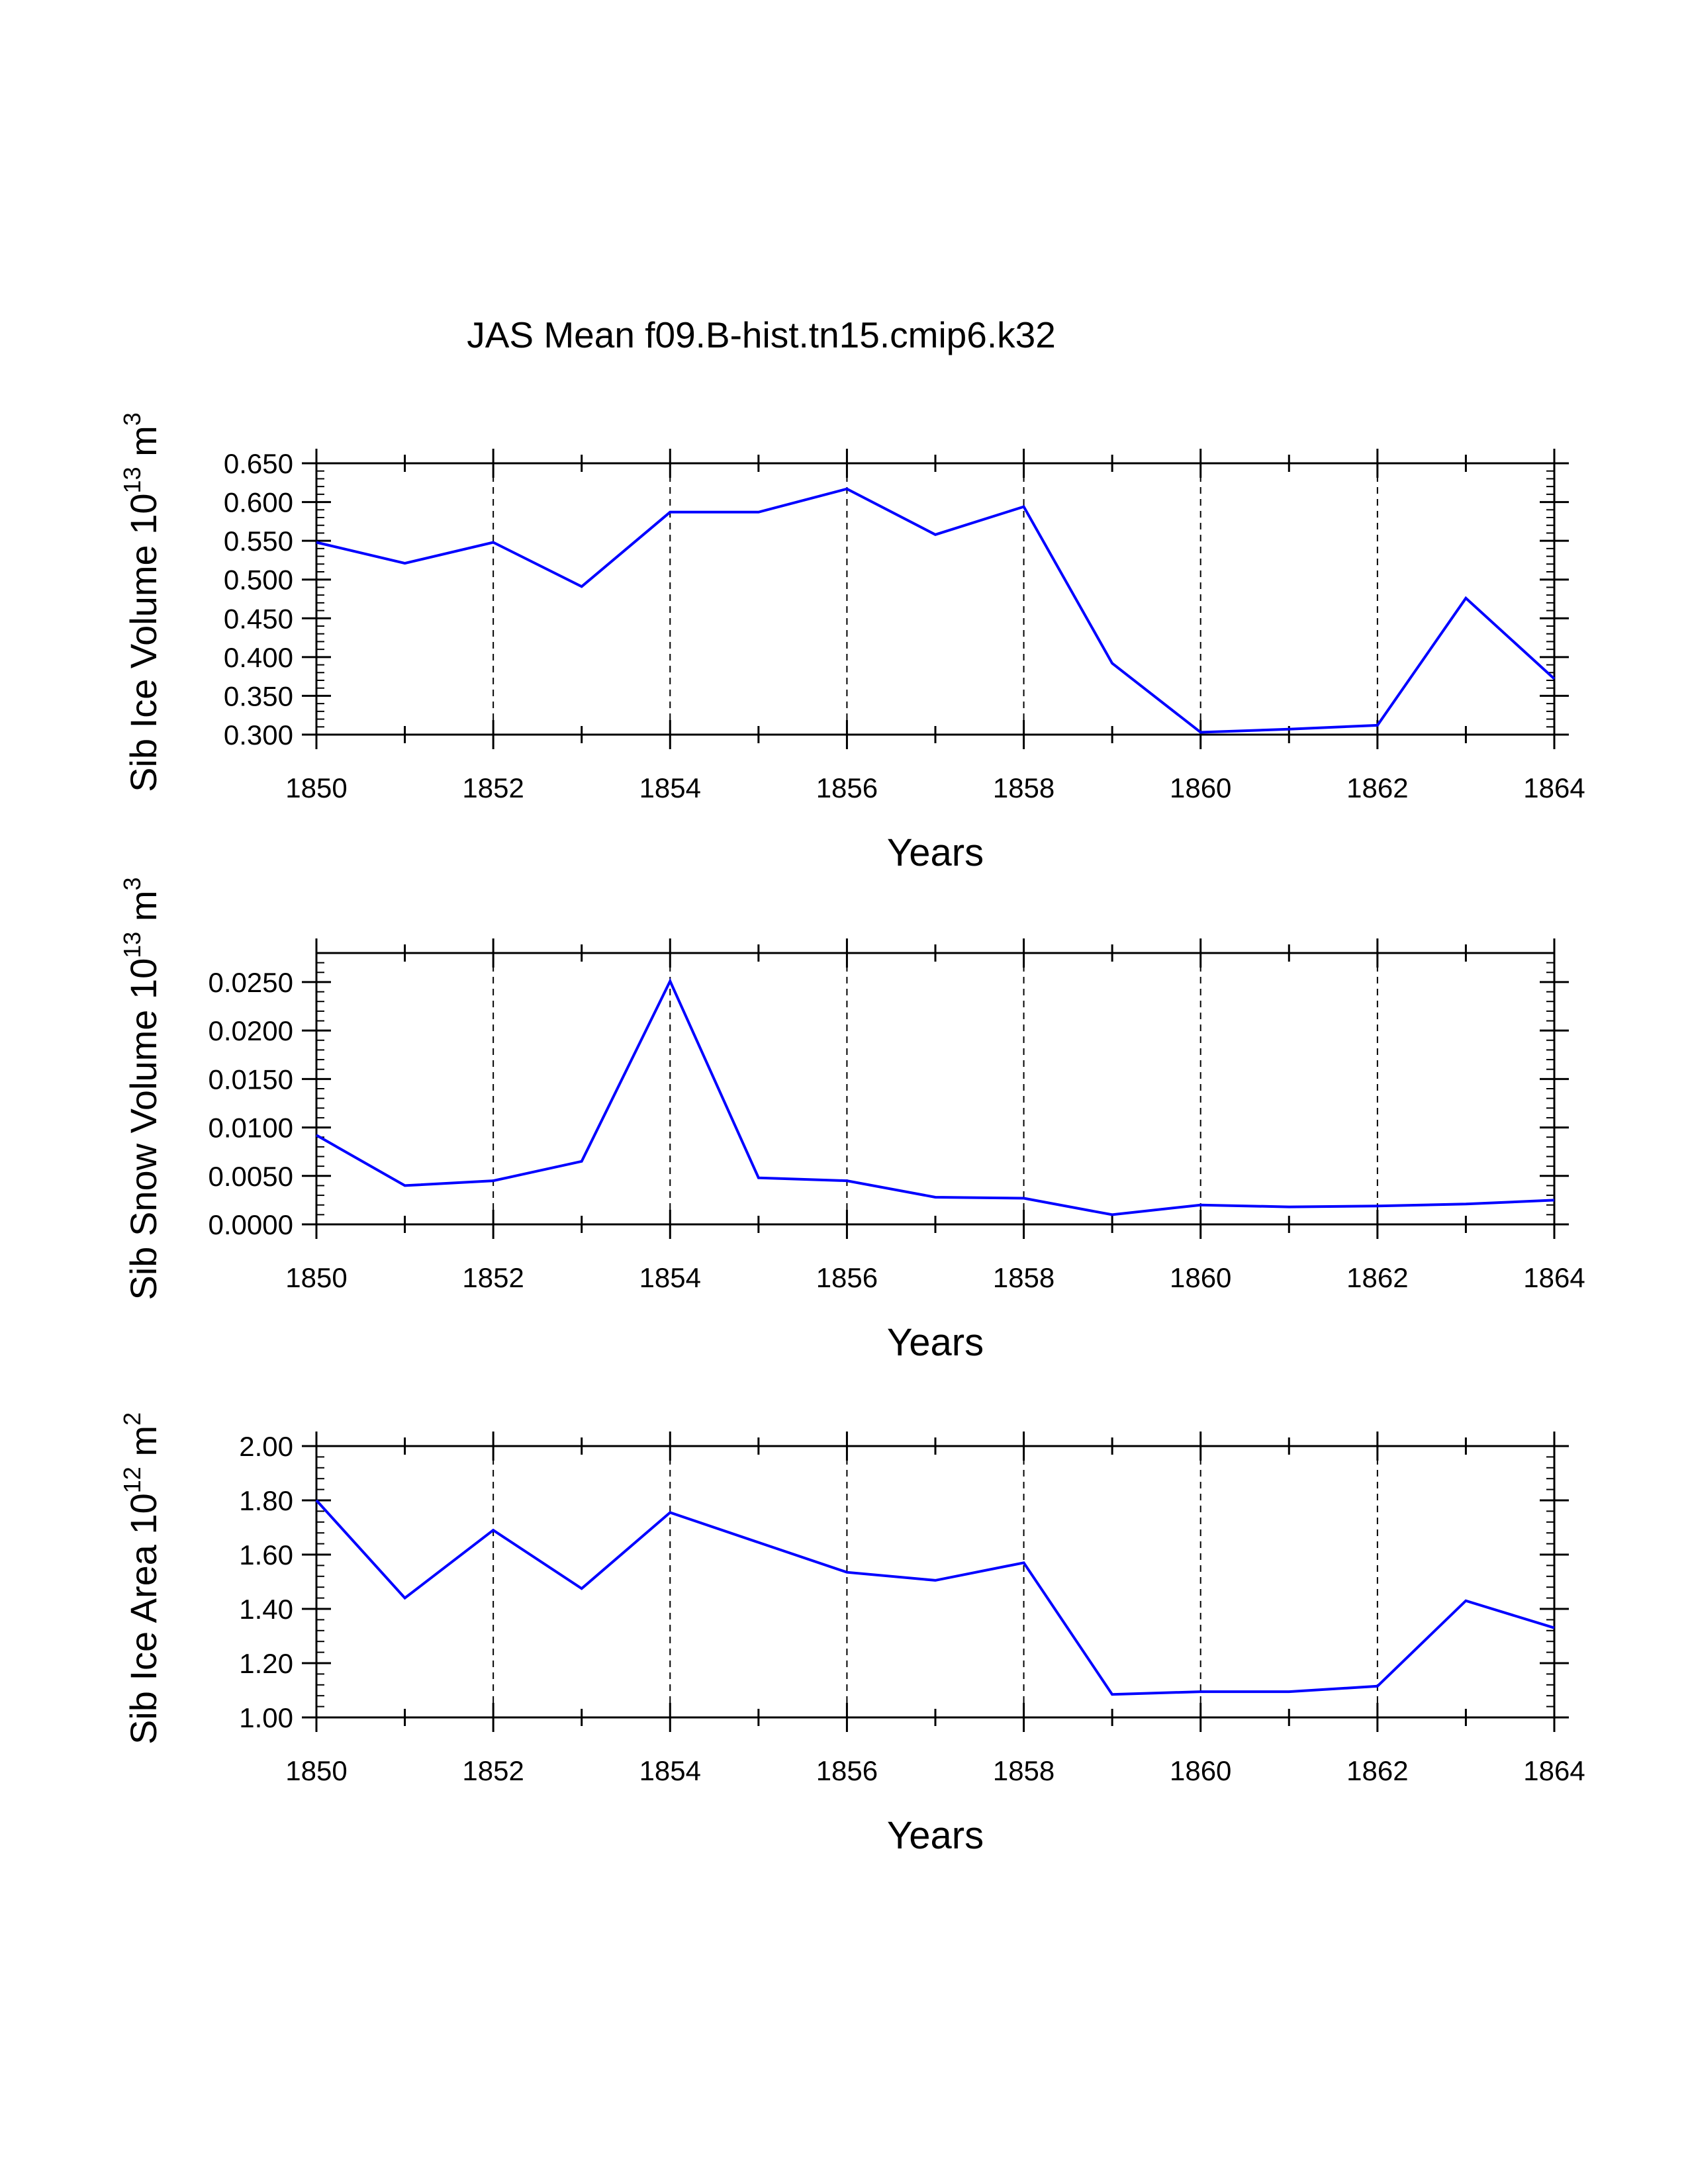 The image size is (1688, 2184). Describe the element at coordinates (132, 1480) in the screenshot. I see `y-axis-label-exponent: 12` at that location.